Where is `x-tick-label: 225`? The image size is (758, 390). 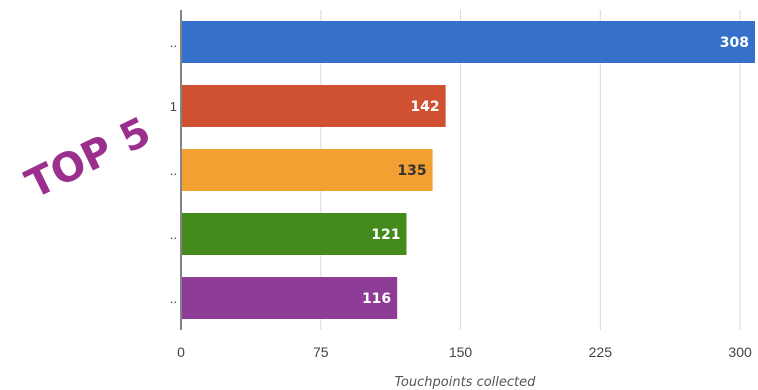
x-tick-label: 225 is located at coordinates (601, 352).